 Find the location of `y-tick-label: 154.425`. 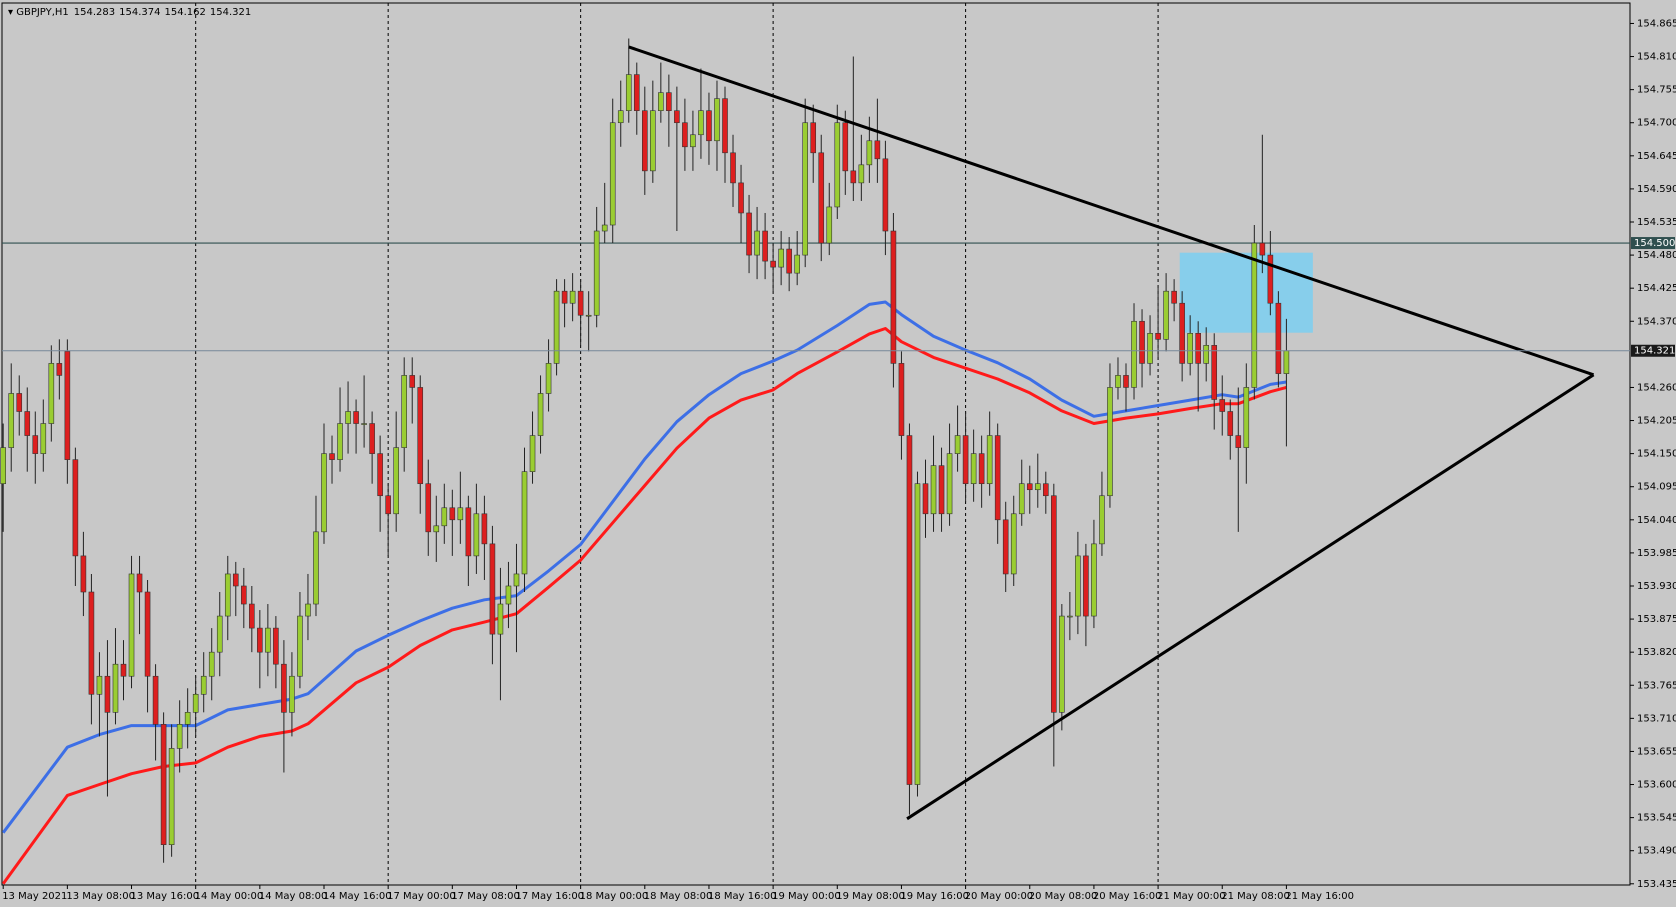

y-tick-label: 154.425 is located at coordinates (1656, 288).